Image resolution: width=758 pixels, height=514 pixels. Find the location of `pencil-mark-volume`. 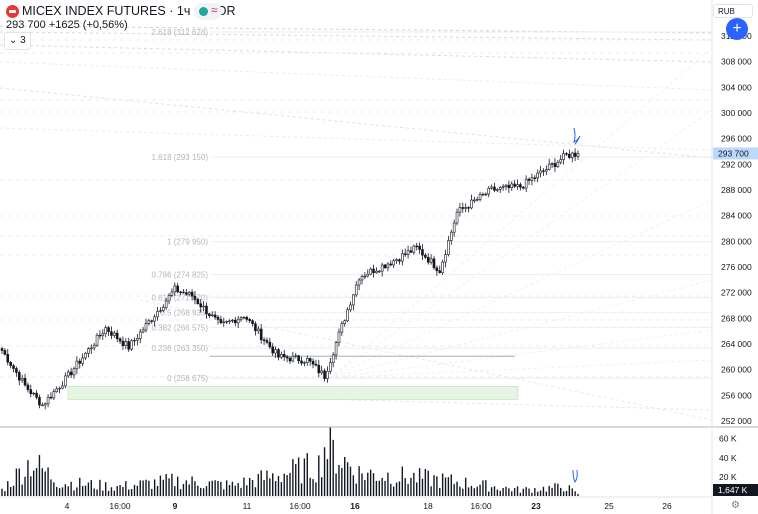

pencil-mark-volume is located at coordinates (575, 476).